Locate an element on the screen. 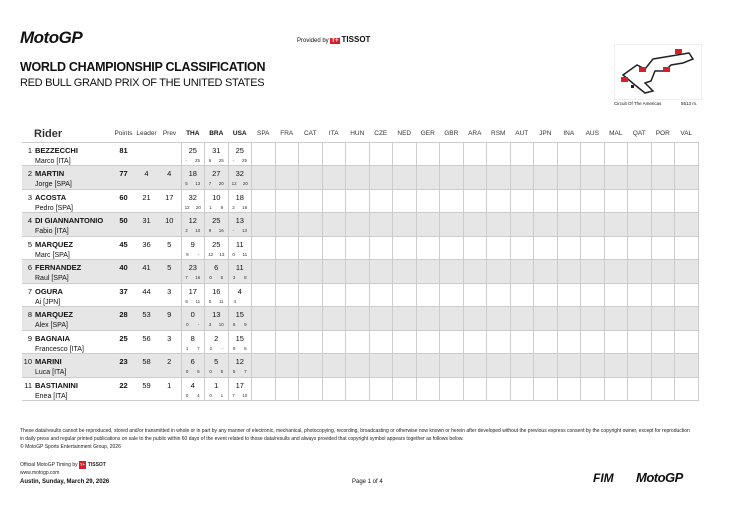 The height and width of the screenshot is (516, 730). rider-firstname-nation: Jorge [SPA] is located at coordinates (53, 184).